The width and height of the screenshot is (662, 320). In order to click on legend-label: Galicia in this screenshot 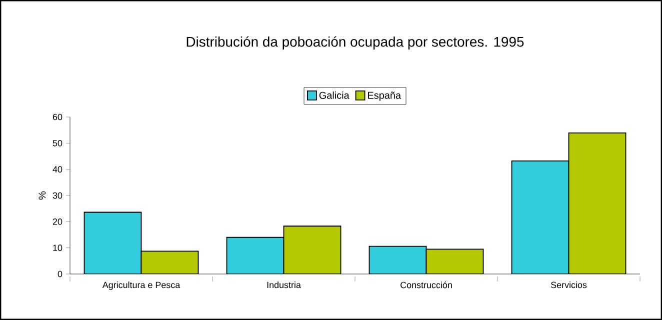, I will do `click(334, 95)`.